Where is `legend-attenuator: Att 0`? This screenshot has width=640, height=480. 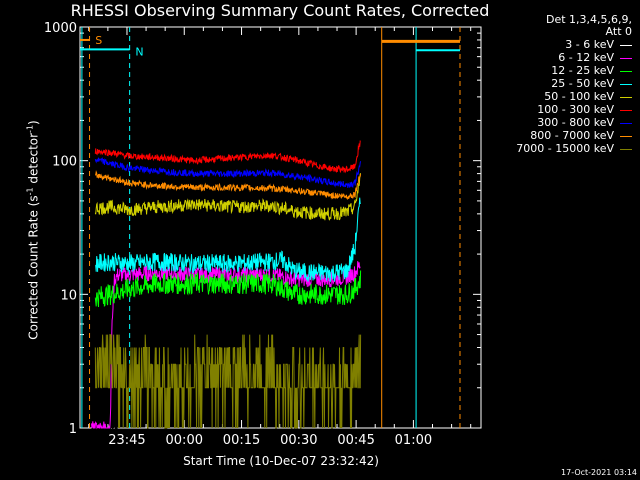
legend-attenuator: Att 0 is located at coordinates (618, 31).